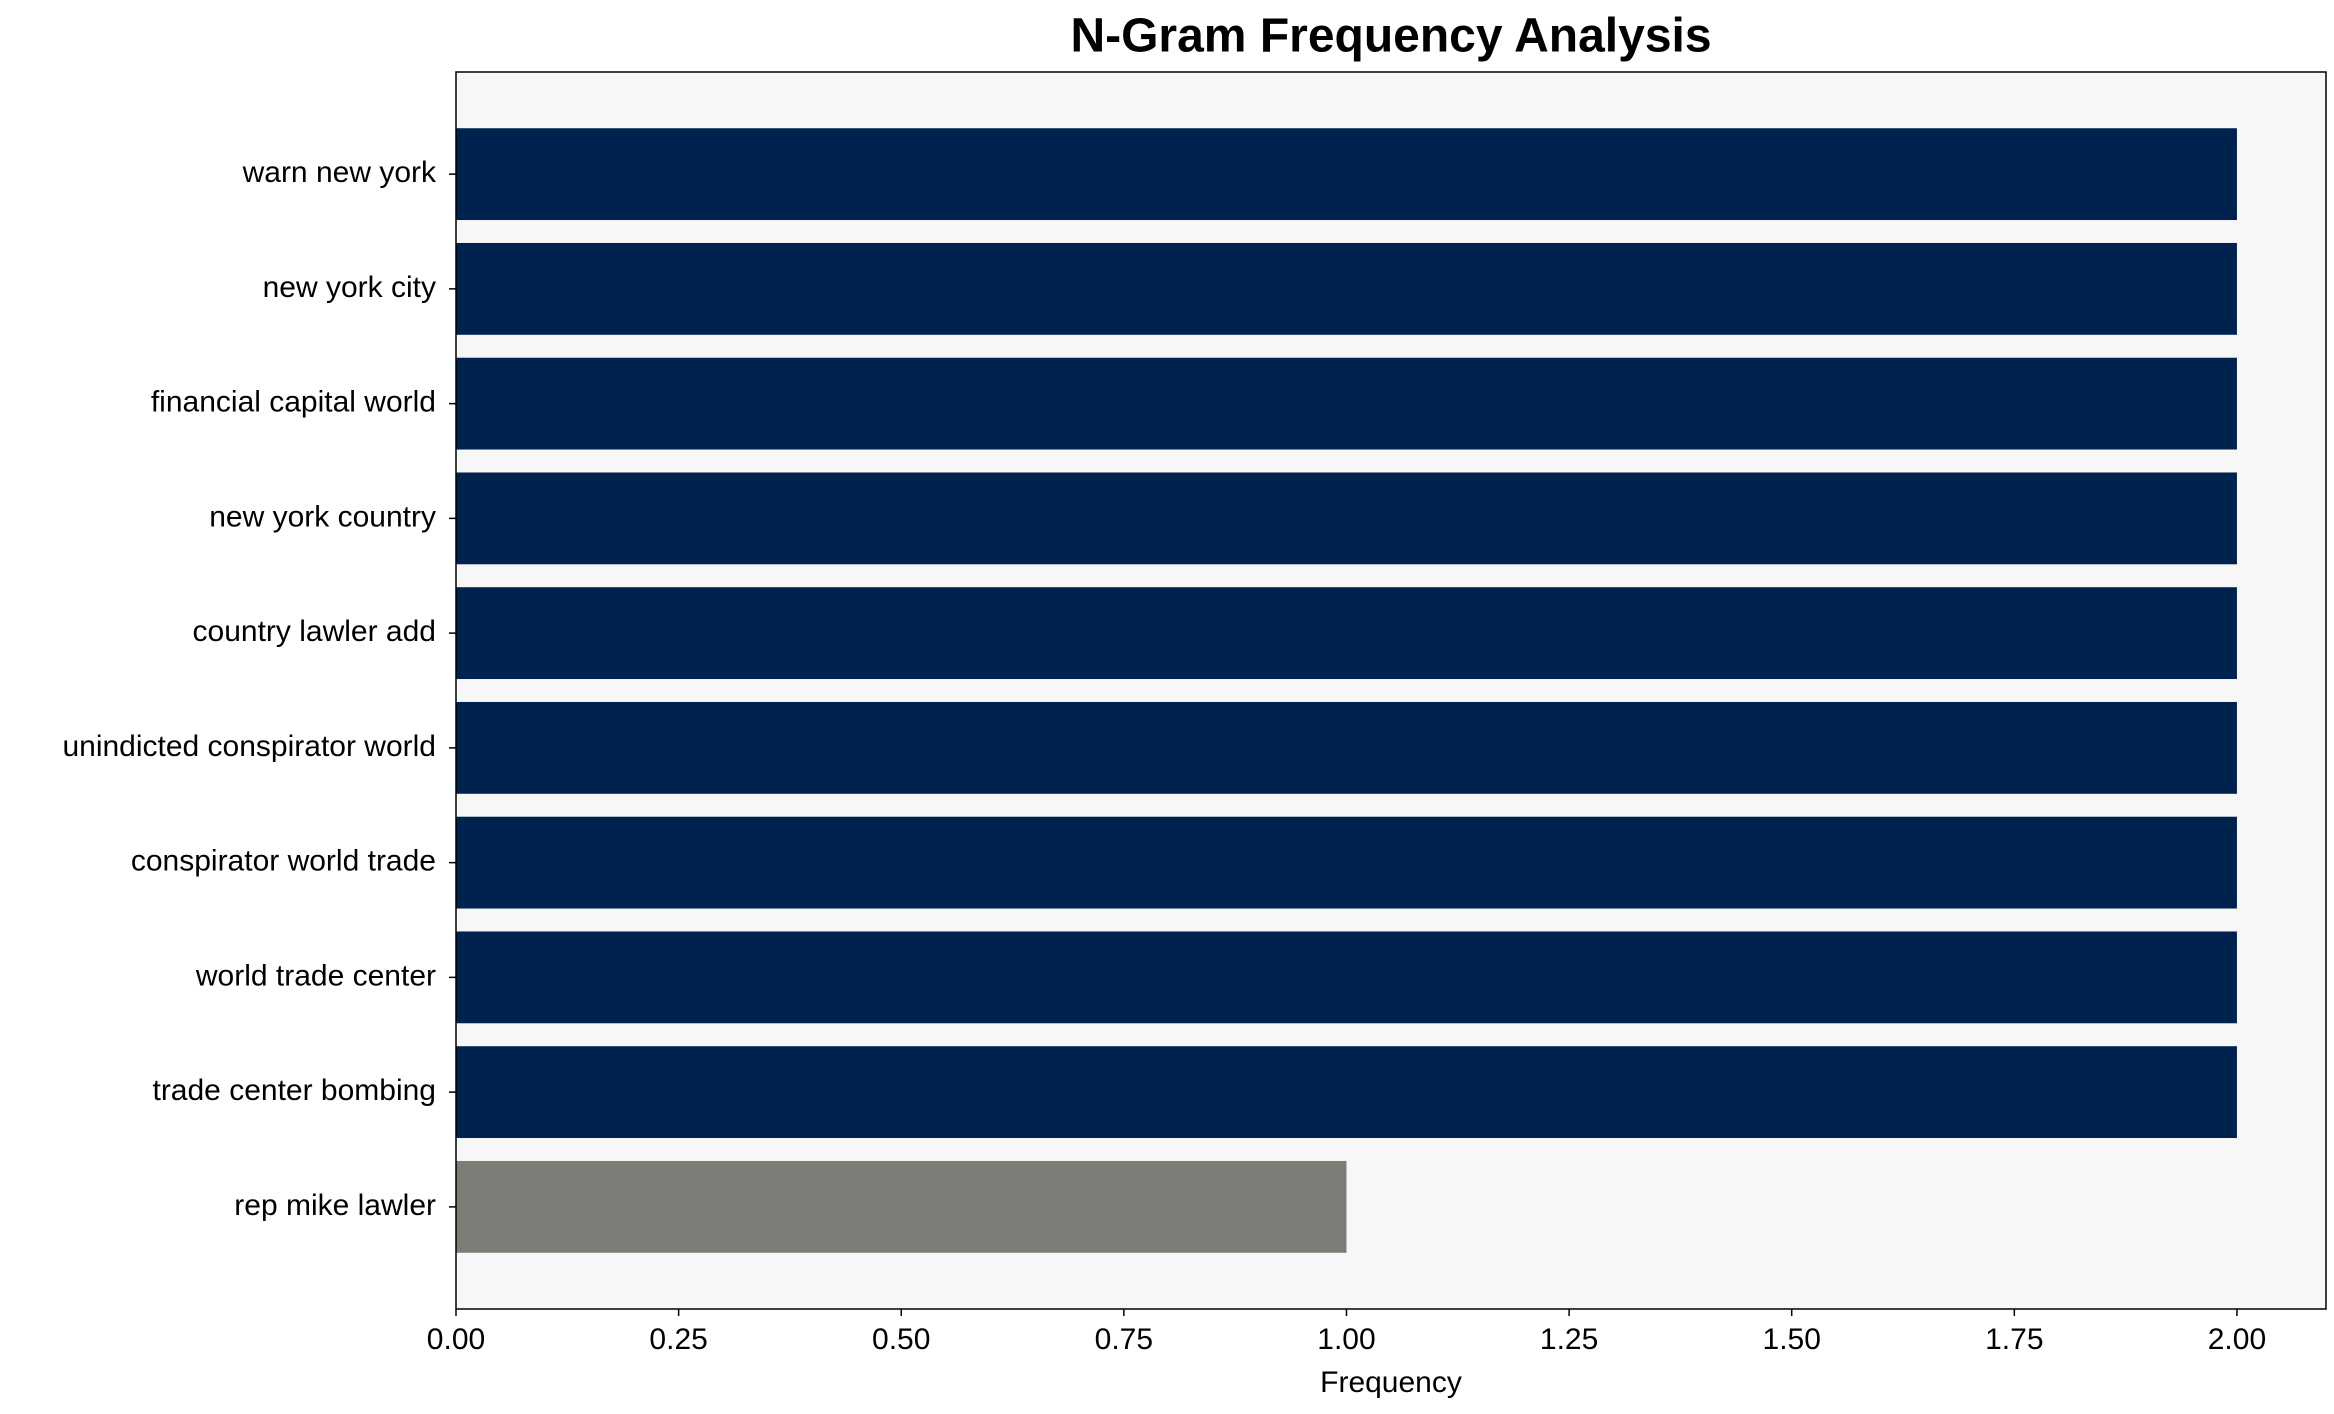 This screenshot has width=2334, height=1414. What do you see at coordinates (1792, 1339) in the screenshot?
I see `x-tick-label: 1.50` at bounding box center [1792, 1339].